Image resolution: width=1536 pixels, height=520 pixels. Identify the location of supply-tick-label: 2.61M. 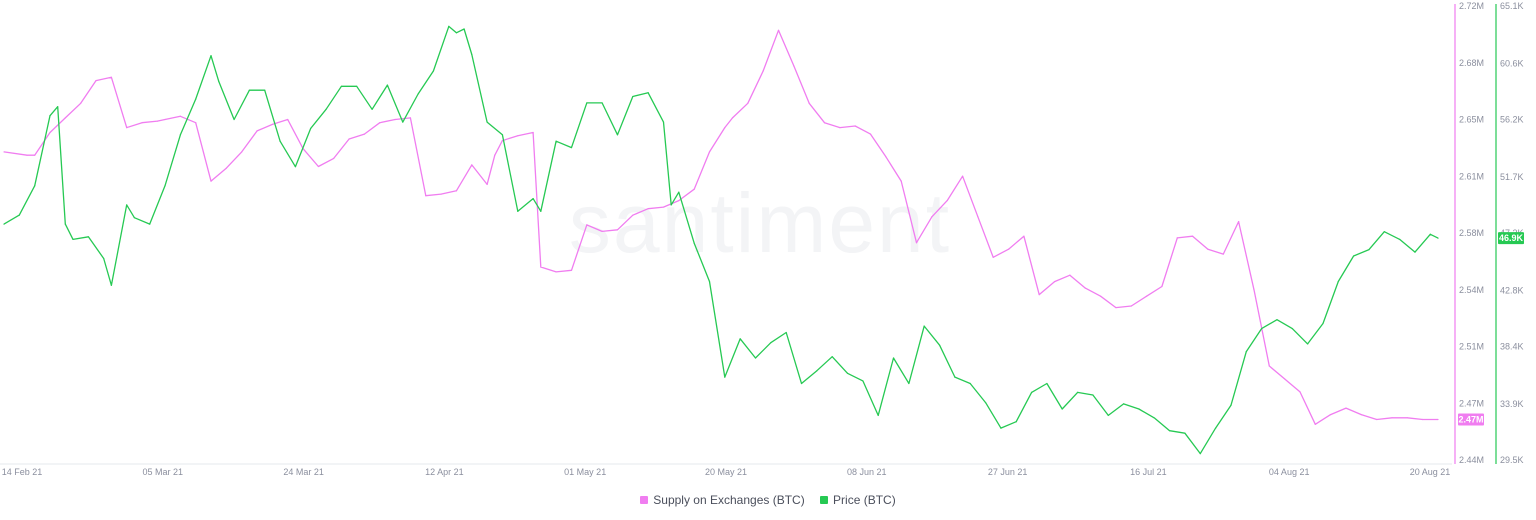
(1471, 176).